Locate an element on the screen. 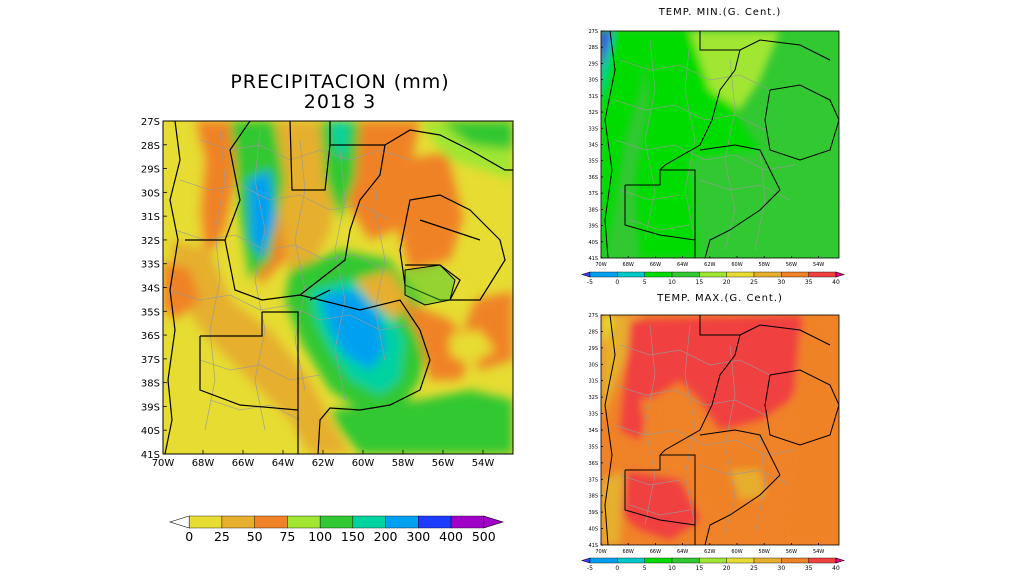 The width and height of the screenshot is (1024, 576). tmin-lon-label: 66W is located at coordinates (655, 265).